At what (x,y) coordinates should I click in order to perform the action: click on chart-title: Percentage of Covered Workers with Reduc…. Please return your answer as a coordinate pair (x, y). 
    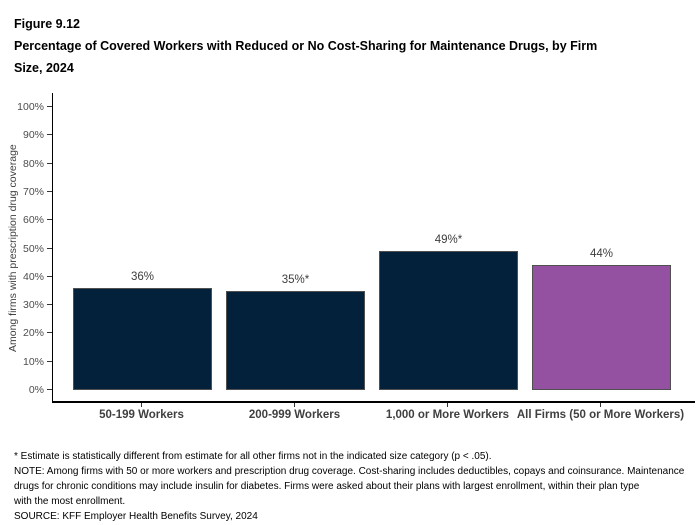
    Looking at the image, I should click on (306, 57).